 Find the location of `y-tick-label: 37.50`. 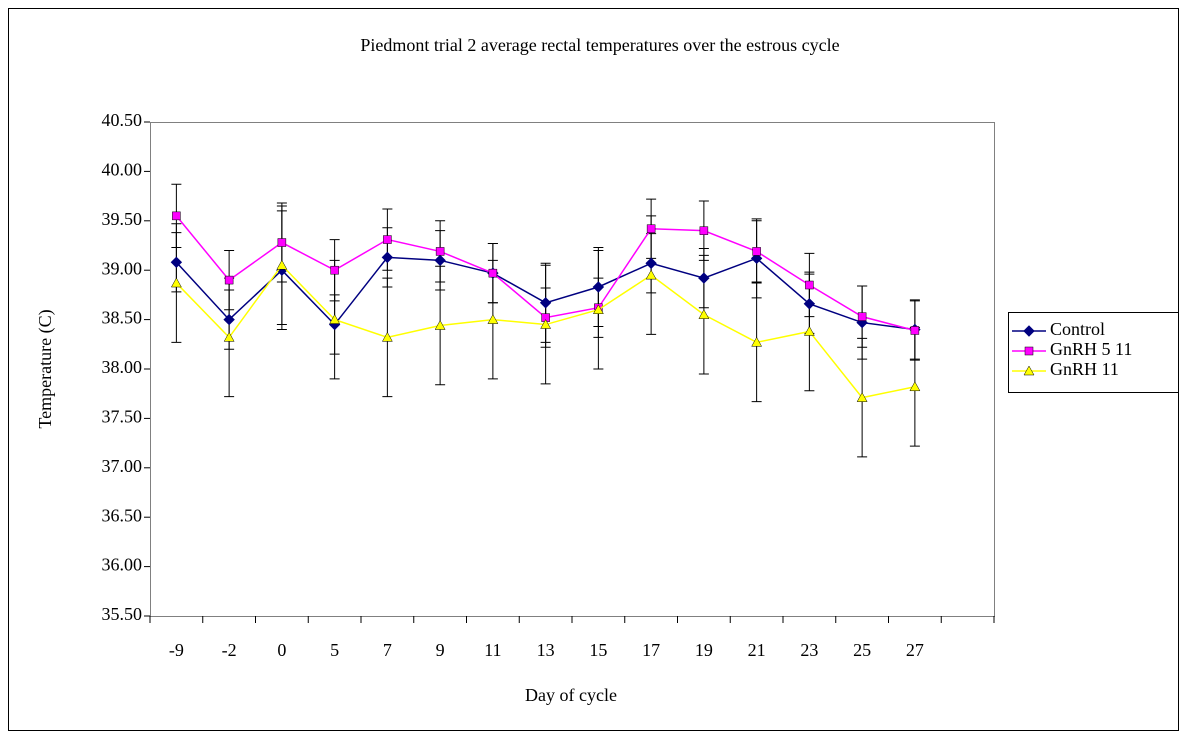

y-tick-label: 37.50 is located at coordinates (122, 417).